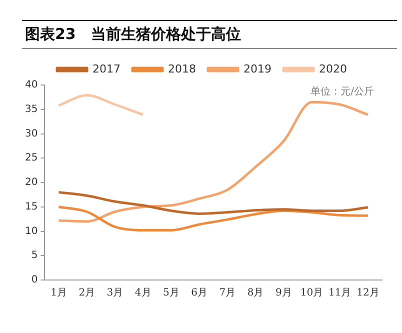 This screenshot has height=333, width=402. Describe the element at coordinates (34, 280) in the screenshot. I see `y-tick-label: 0` at that location.